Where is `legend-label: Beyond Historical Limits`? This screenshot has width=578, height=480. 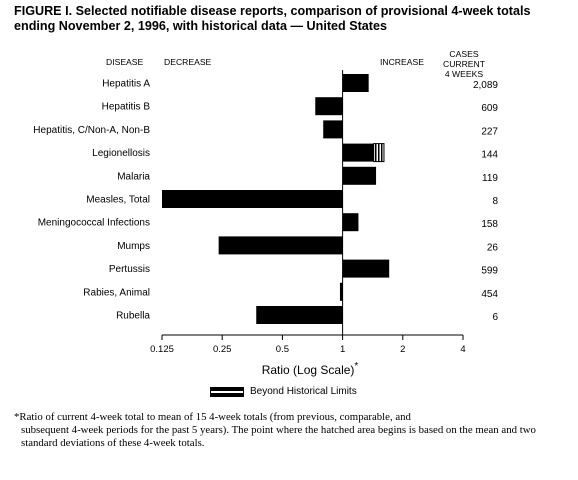
legend-label: Beyond Historical Limits is located at coordinates (303, 391).